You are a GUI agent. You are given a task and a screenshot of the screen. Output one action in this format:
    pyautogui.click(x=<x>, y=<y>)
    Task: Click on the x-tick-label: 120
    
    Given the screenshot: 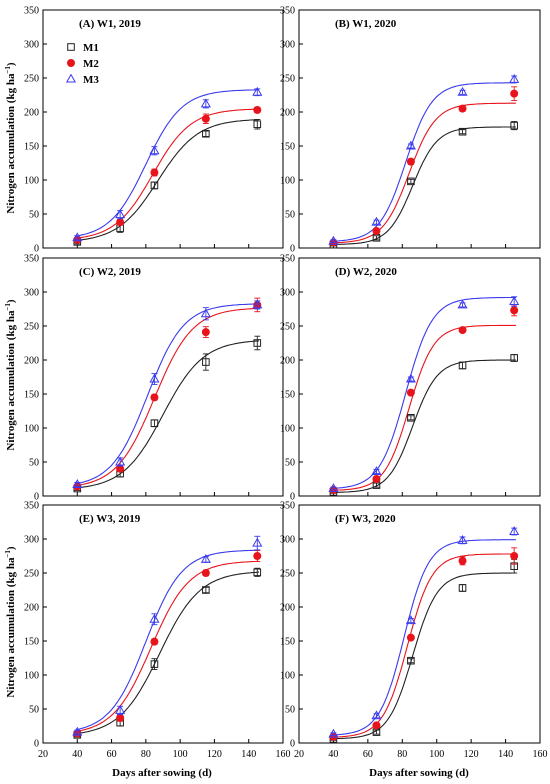 What is the action you would take?
    pyautogui.click(x=214, y=754)
    